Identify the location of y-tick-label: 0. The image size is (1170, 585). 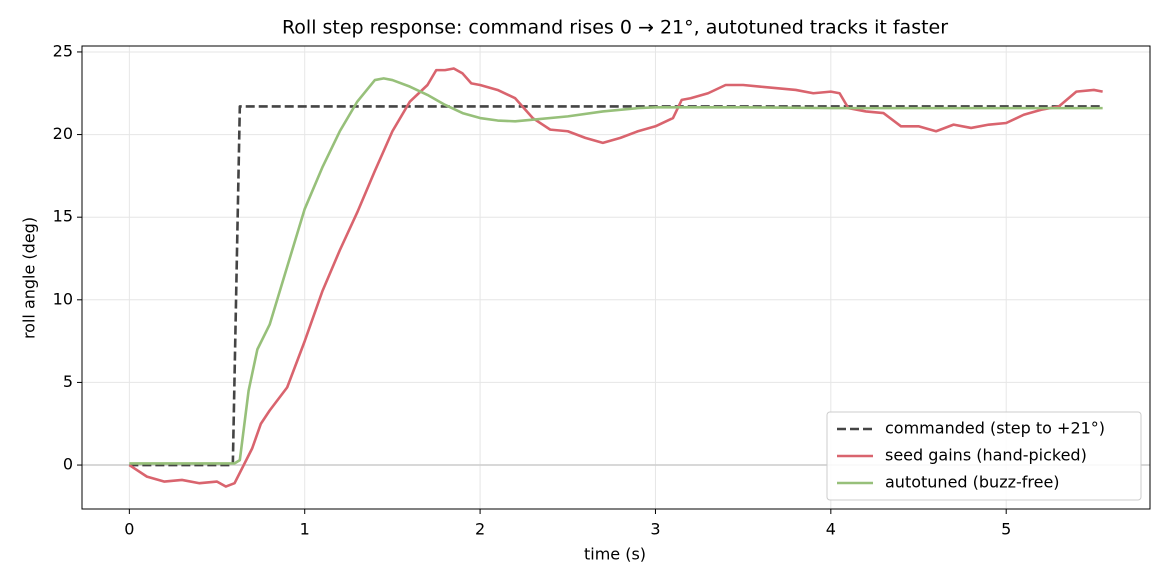
(68, 464).